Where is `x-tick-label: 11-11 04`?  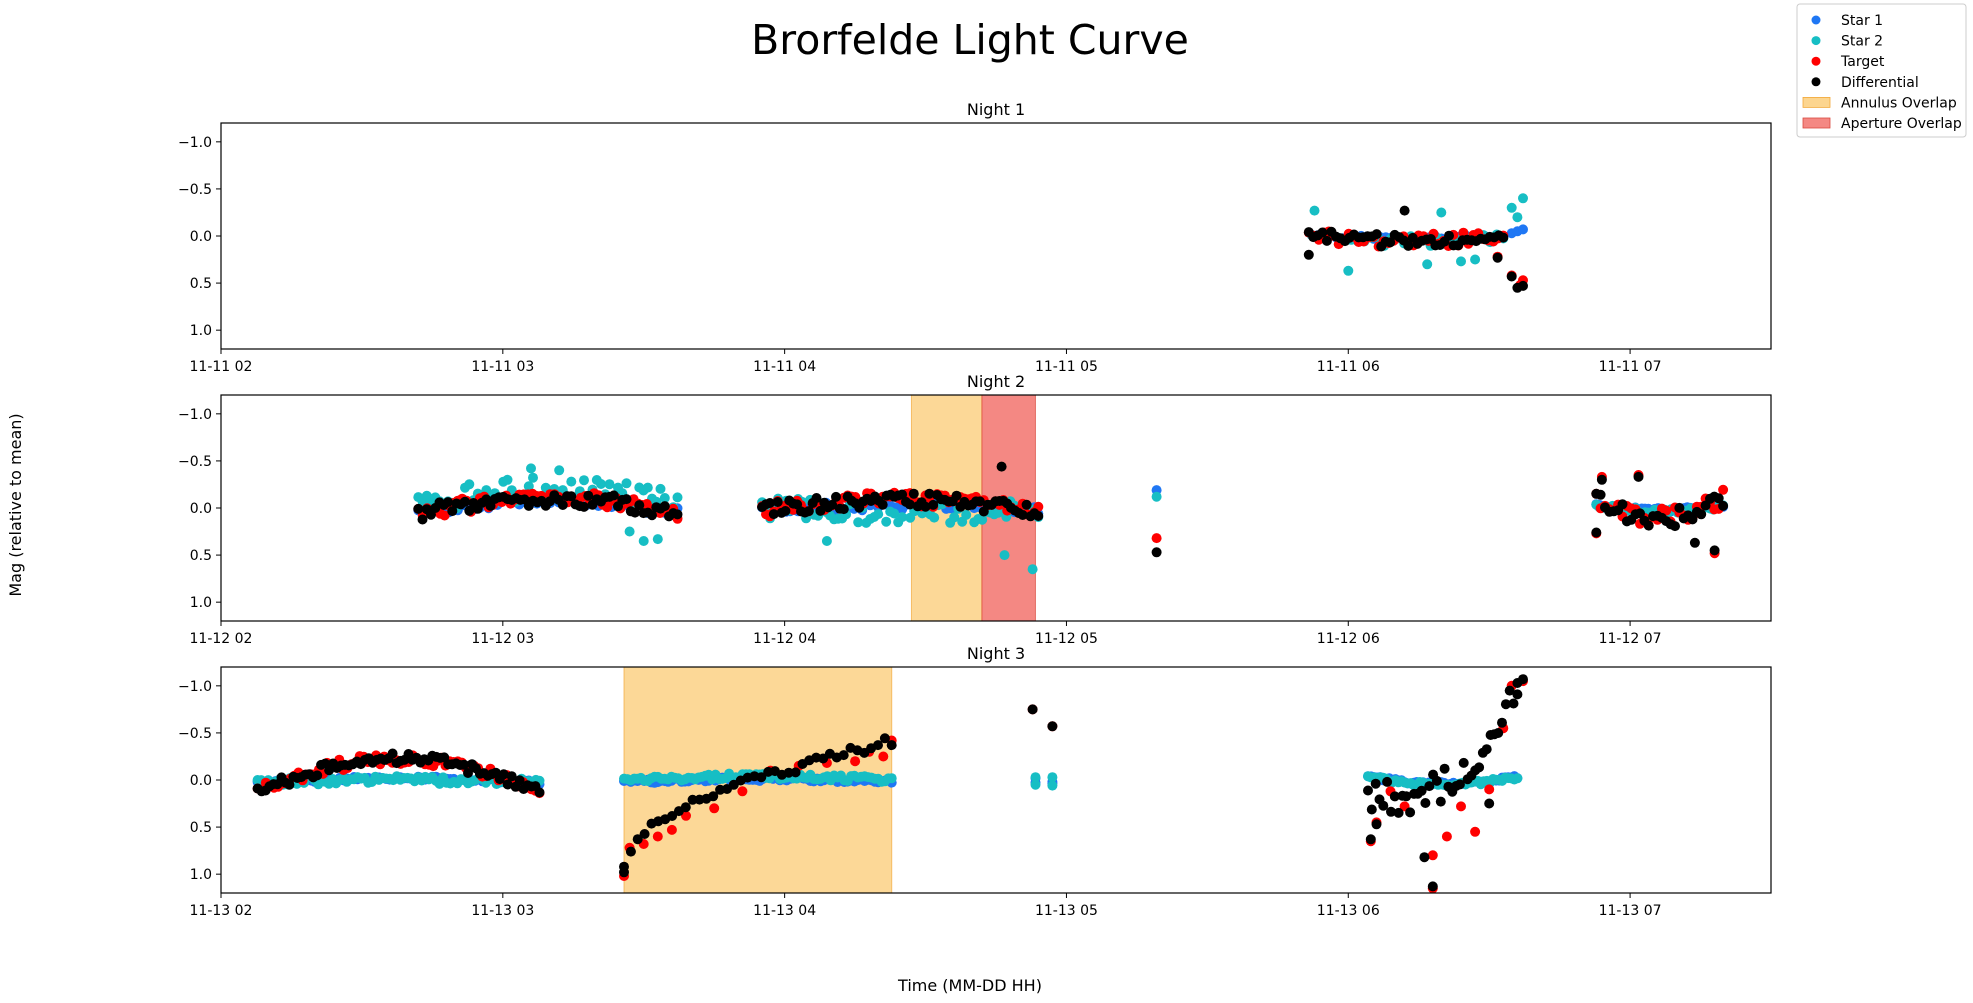
x-tick-label: 11-11 04 is located at coordinates (784, 367).